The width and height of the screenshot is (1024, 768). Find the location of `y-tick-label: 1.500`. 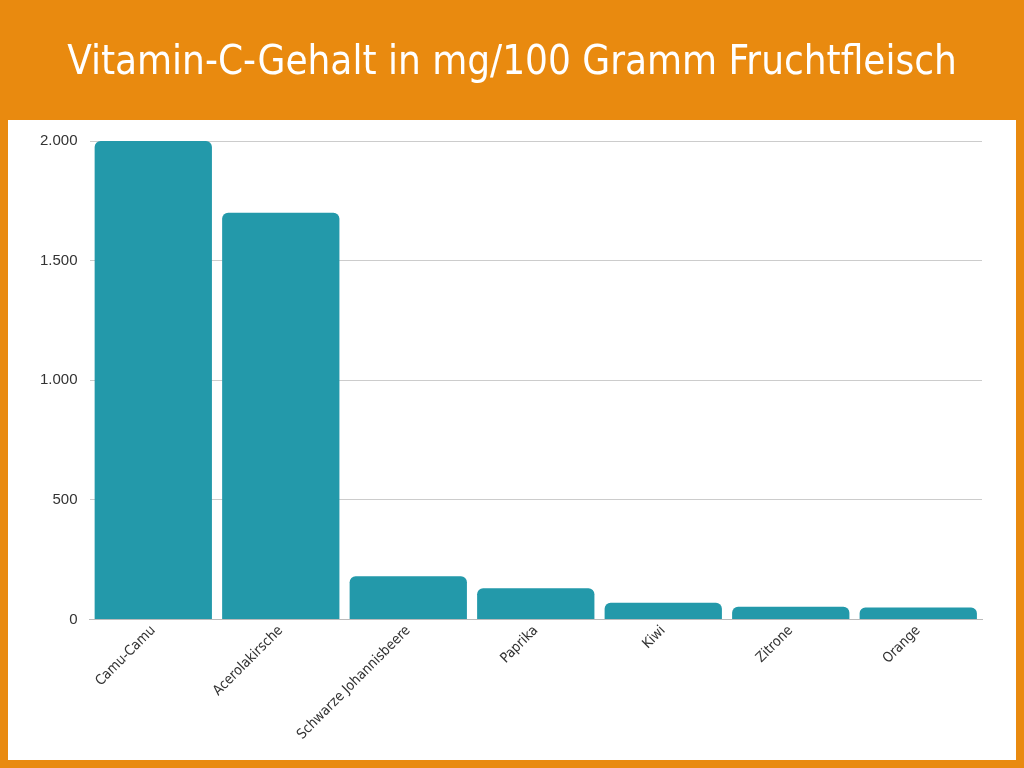

y-tick-label: 1.500 is located at coordinates (58, 259).